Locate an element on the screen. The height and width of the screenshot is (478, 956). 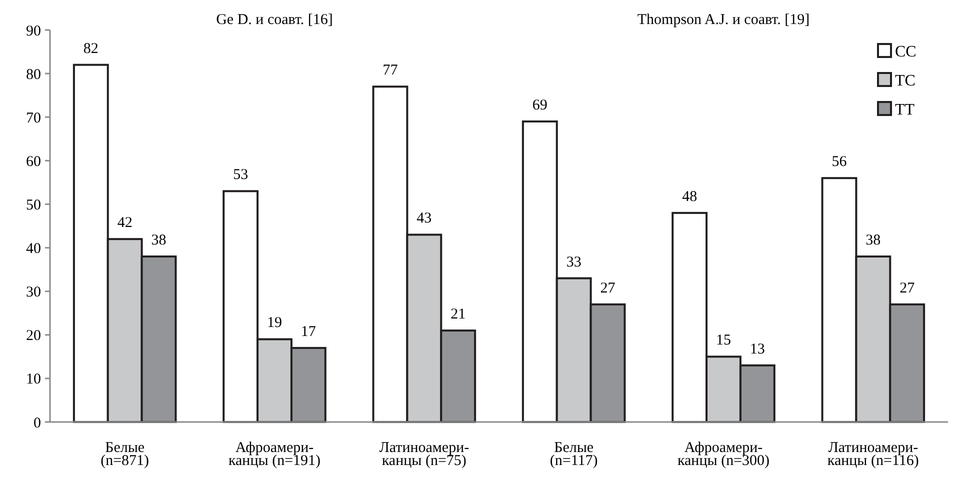
data-label: 69 is located at coordinates (540, 105).